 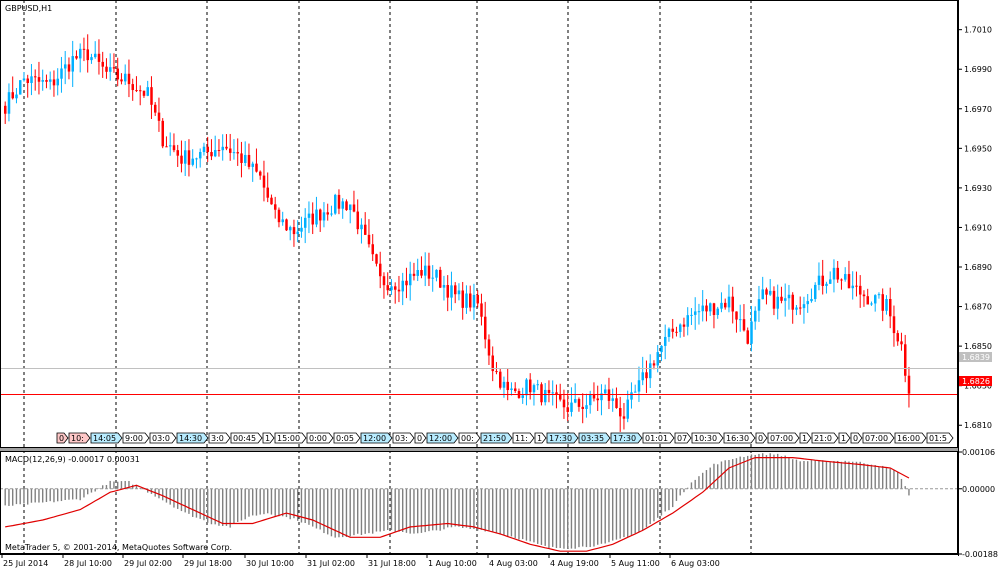 What do you see at coordinates (320, 438) in the screenshot?
I see `event-marker: 0:00` at bounding box center [320, 438].